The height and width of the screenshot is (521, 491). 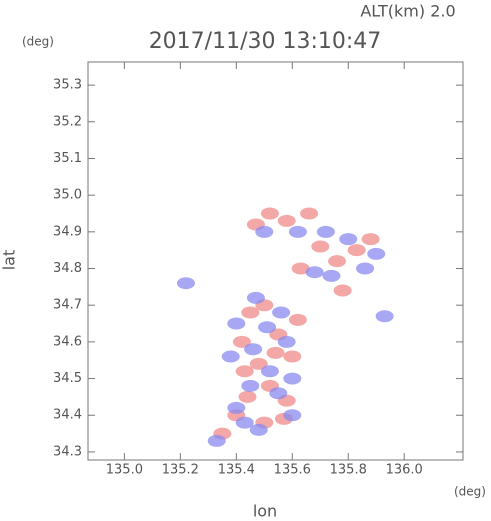 What do you see at coordinates (404, 470) in the screenshot?
I see `x-tick-label: 136.0` at bounding box center [404, 470].